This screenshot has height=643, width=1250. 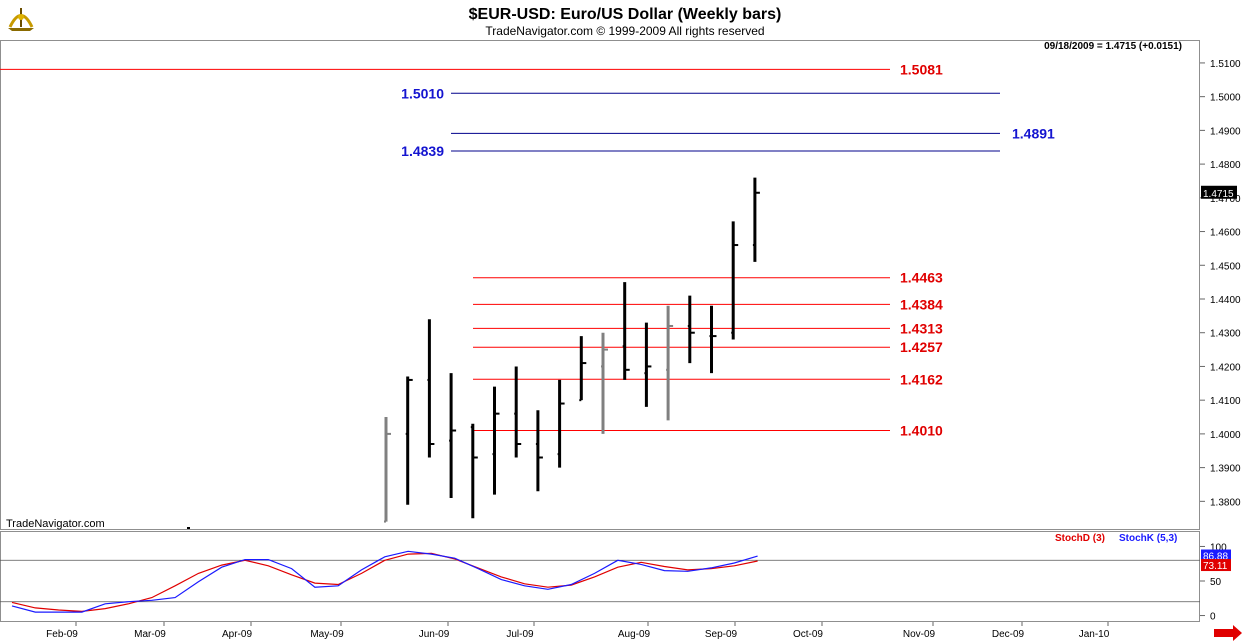 I want to click on level-label: 1.5081, so click(x=921, y=69).